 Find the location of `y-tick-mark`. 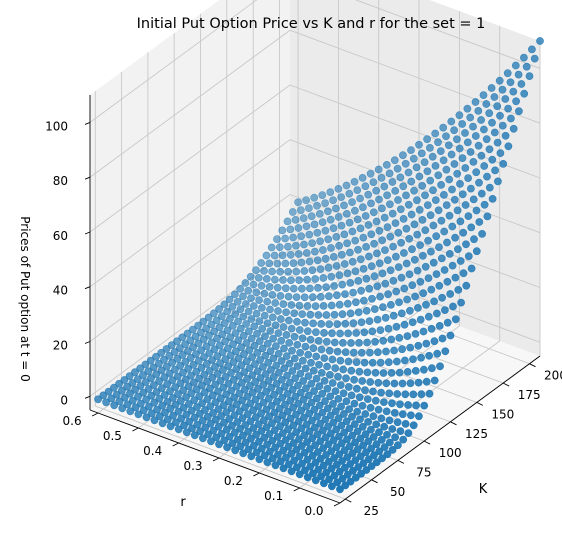

y-tick-mark is located at coordinates (216, 459).